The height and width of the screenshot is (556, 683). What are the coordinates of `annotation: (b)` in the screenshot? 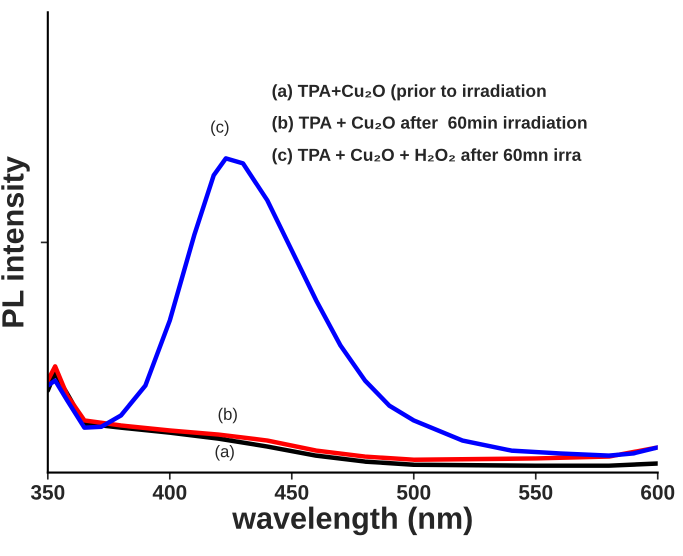 It's located at (227, 416).